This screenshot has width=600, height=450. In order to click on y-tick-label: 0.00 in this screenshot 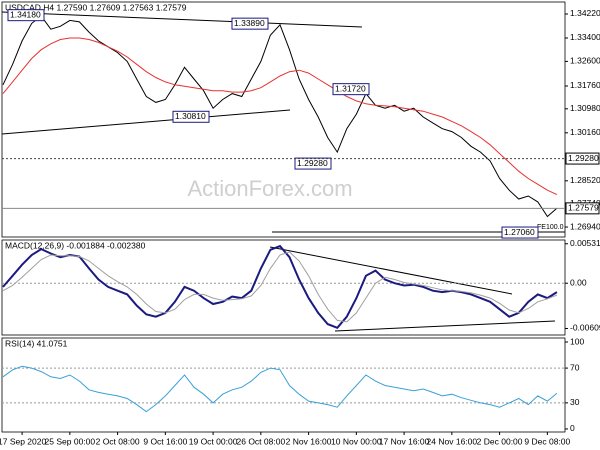, I will do `click(578, 282)`.